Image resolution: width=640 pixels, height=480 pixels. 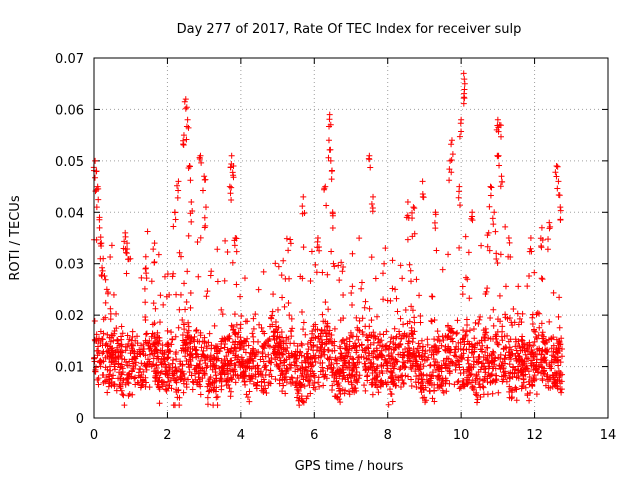 What do you see at coordinates (241, 435) in the screenshot?
I see `x-tick-label: 4` at bounding box center [241, 435].